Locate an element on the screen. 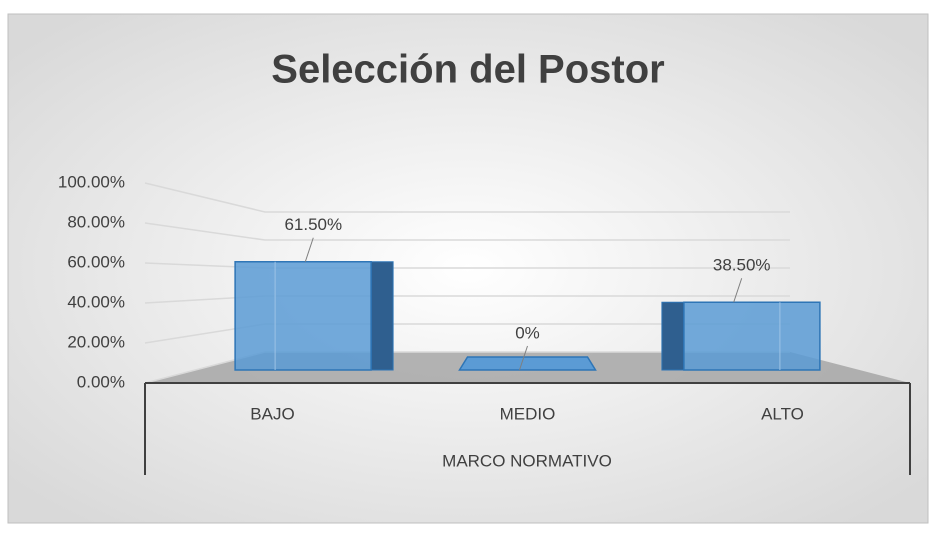 The height and width of the screenshot is (540, 936). y-tick-label: 60.00% is located at coordinates (96, 261).